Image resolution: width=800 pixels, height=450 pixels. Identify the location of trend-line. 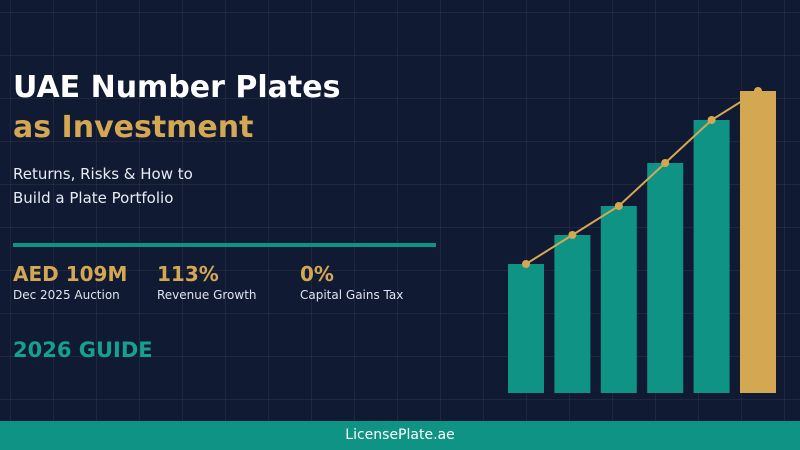
(642, 177).